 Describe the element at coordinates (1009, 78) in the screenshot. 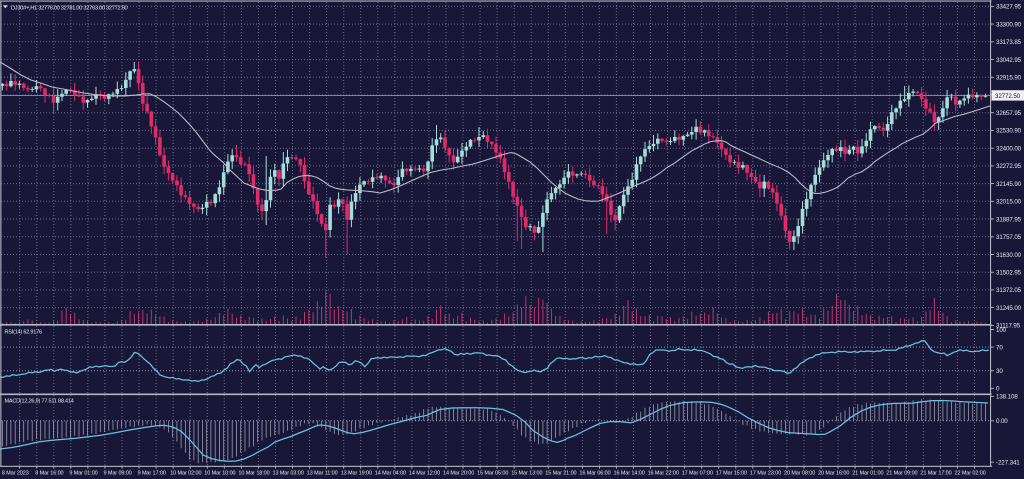

I see `svg-text: 32915.90` at that location.